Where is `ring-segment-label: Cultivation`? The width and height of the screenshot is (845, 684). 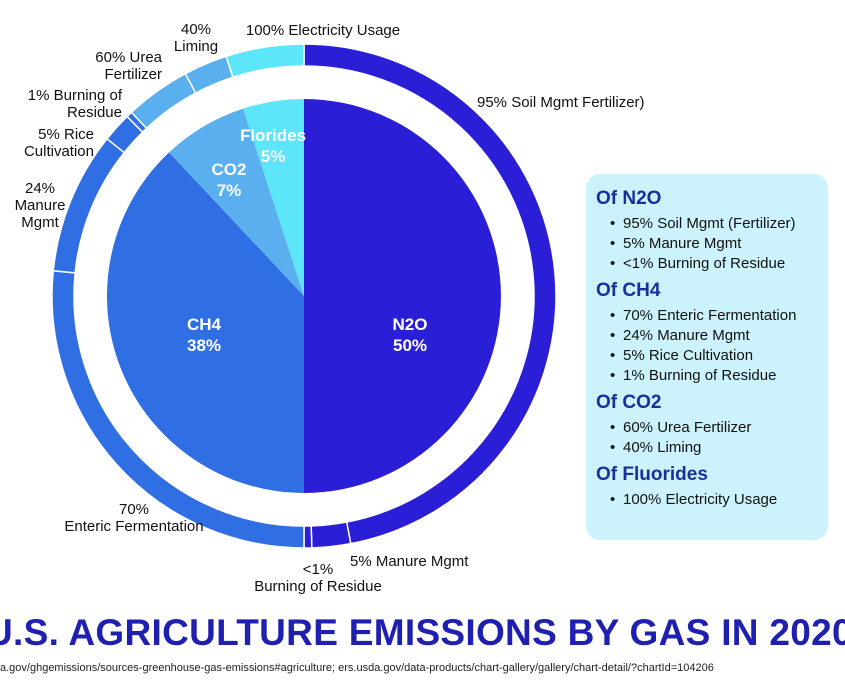 ring-segment-label: Cultivation is located at coordinates (59, 151).